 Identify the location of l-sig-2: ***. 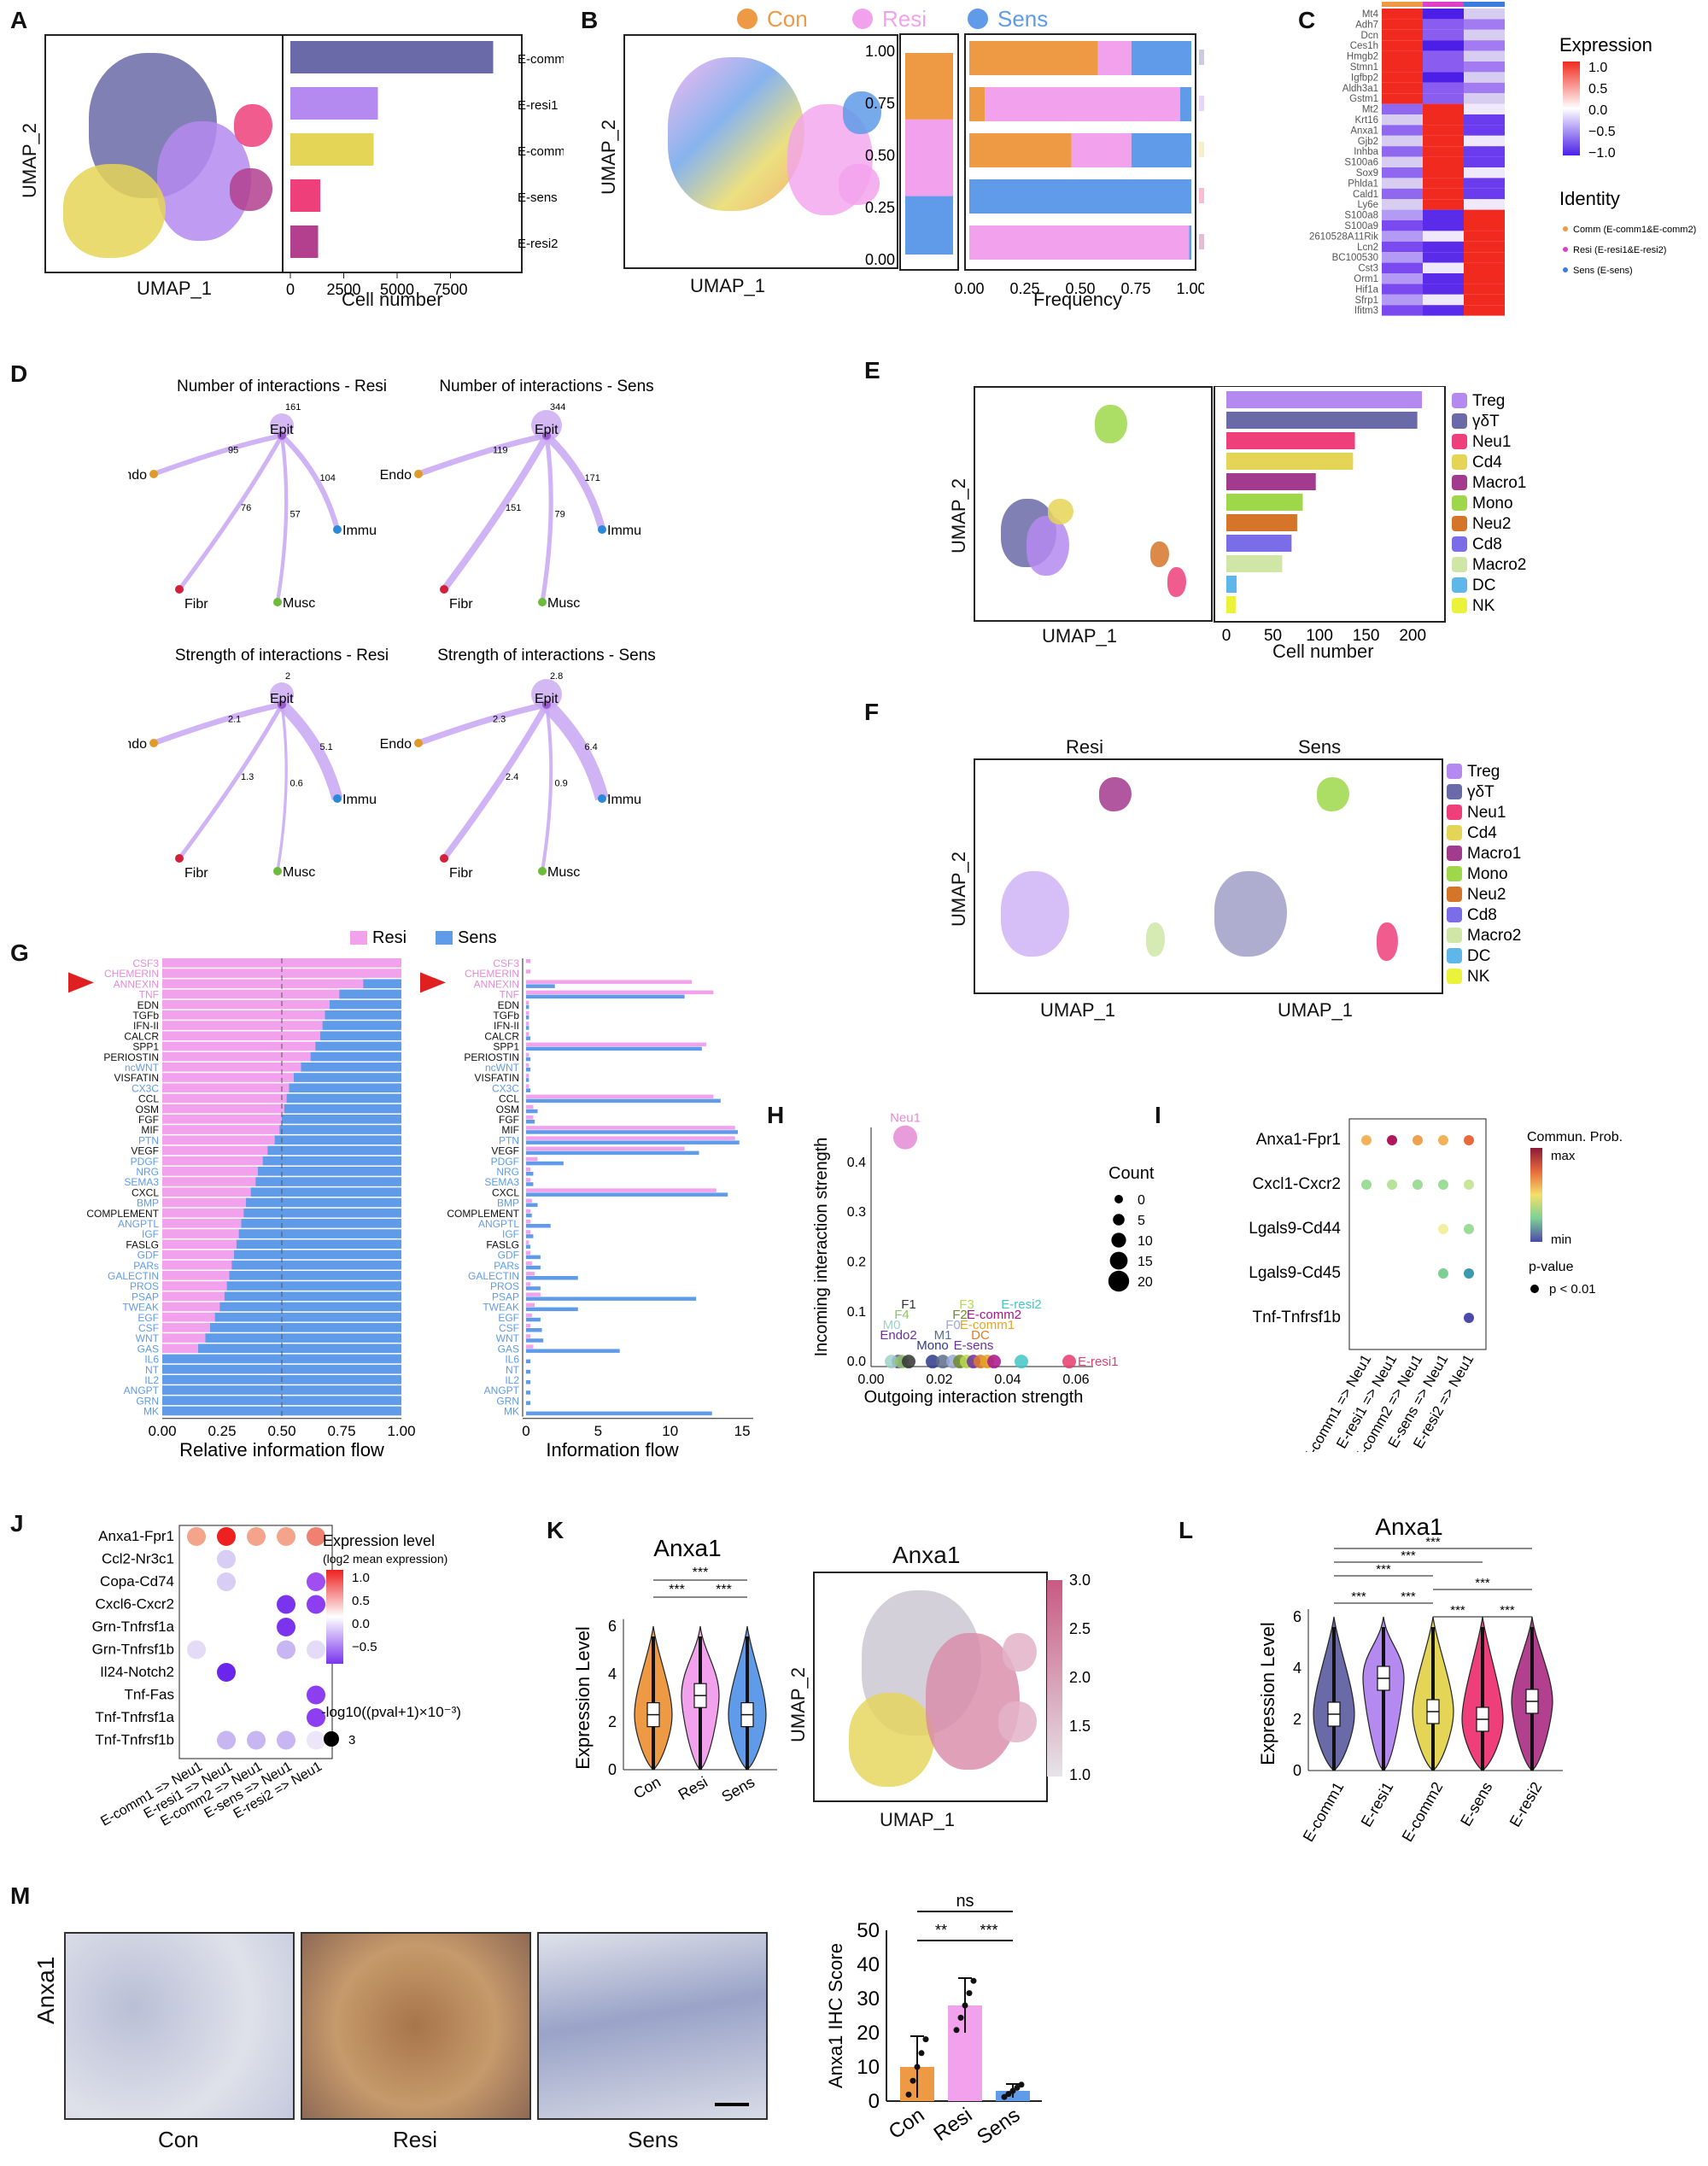
(1383, 1569).